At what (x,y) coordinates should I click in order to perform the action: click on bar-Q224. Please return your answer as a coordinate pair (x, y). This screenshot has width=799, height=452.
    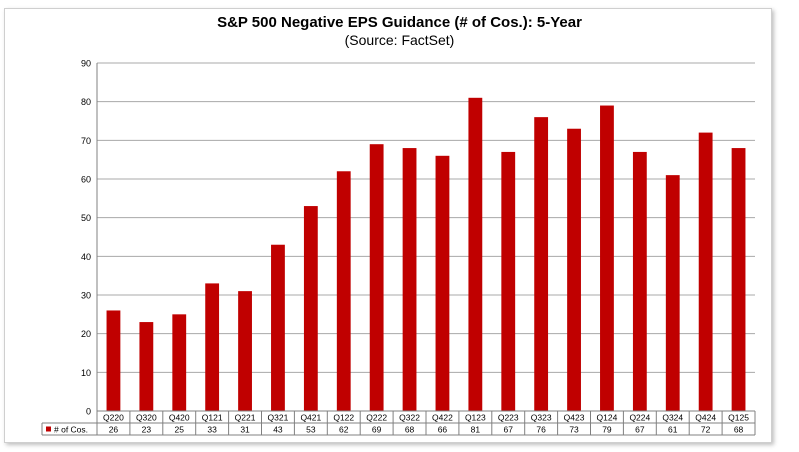
    Looking at the image, I should click on (639, 281).